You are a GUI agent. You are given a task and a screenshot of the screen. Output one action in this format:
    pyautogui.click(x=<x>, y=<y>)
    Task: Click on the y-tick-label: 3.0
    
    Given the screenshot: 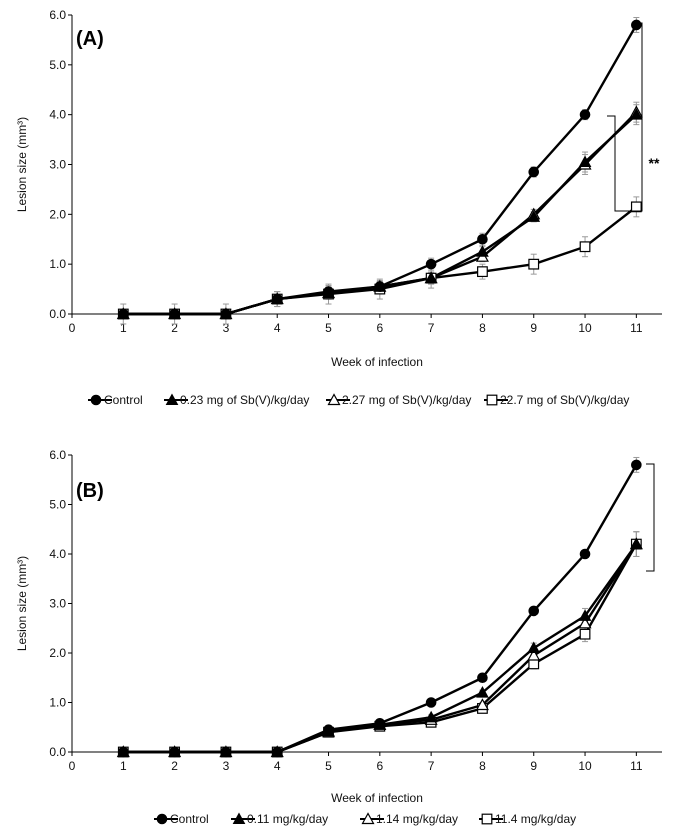 What is the action you would take?
    pyautogui.click(x=57, y=165)
    